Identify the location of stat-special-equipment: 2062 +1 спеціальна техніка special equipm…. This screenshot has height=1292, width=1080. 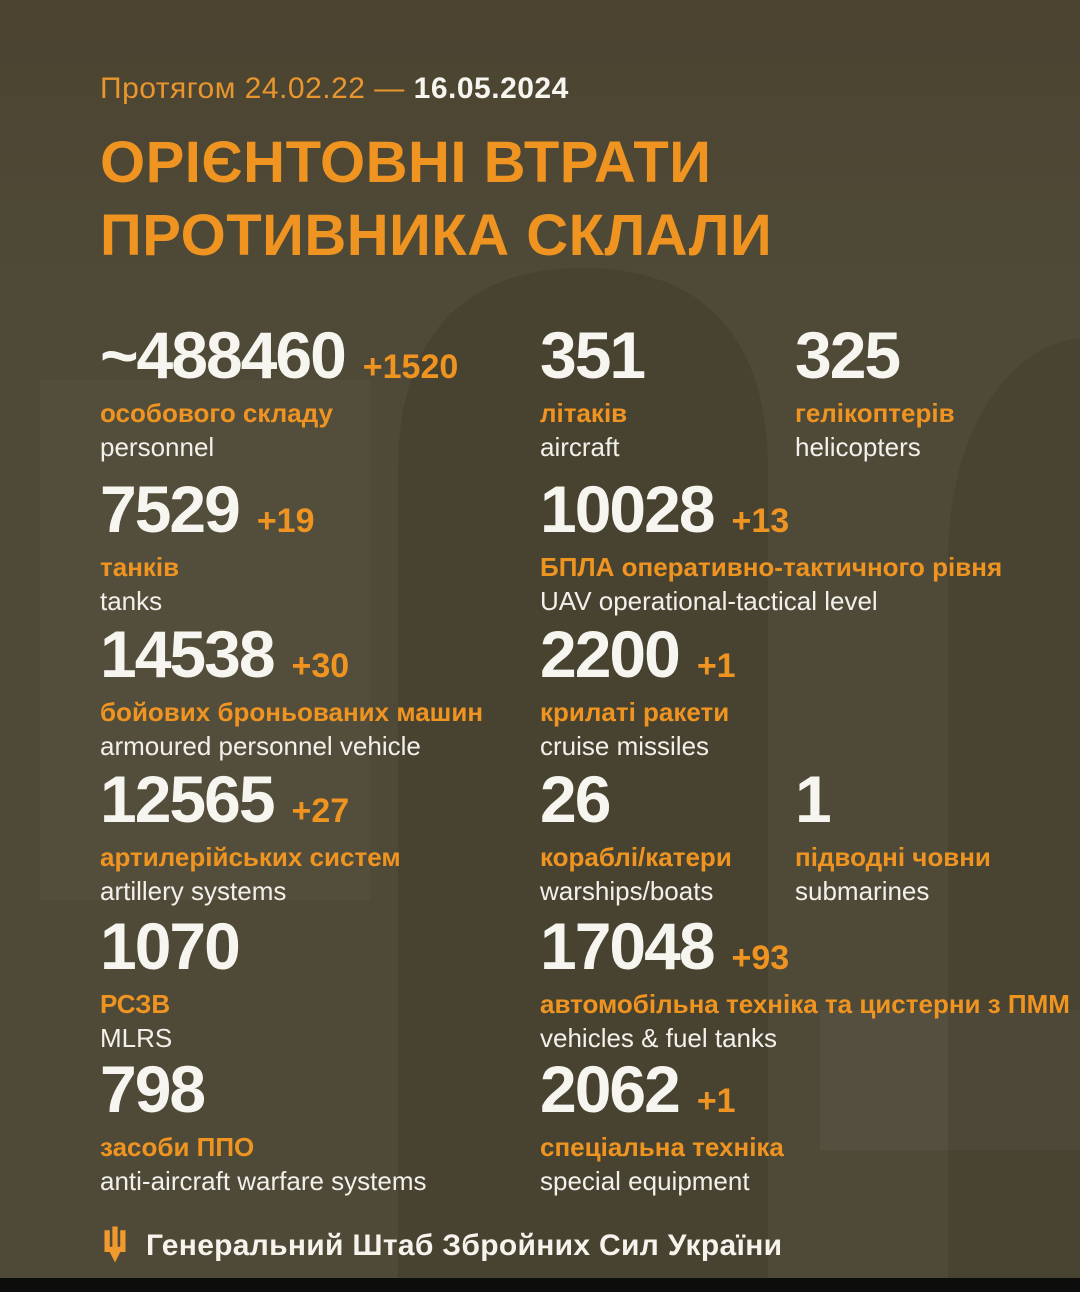
(662, 1126).